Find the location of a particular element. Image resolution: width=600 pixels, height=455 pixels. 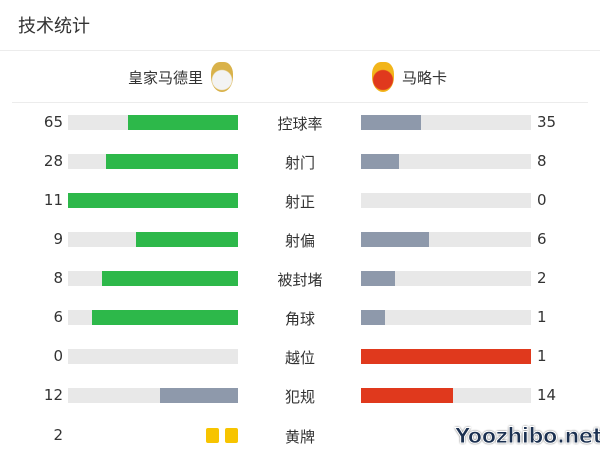

stat-row-yellow-cards: 2 黄牌 is located at coordinates (300, 436).